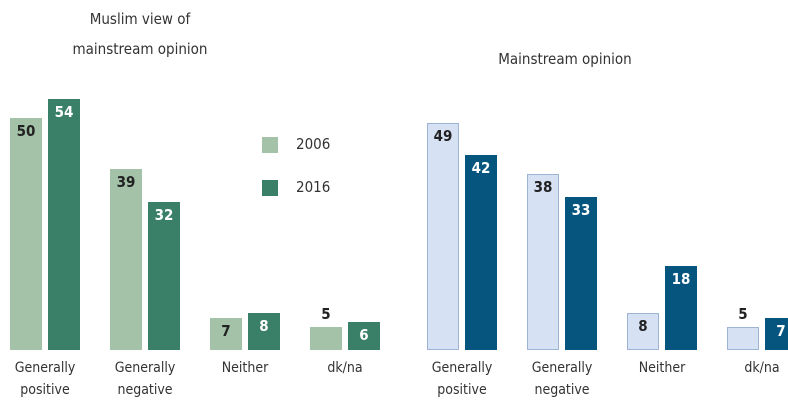 The image size is (788, 404). What do you see at coordinates (313, 187) in the screenshot?
I see `legend-label: 2016` at bounding box center [313, 187].